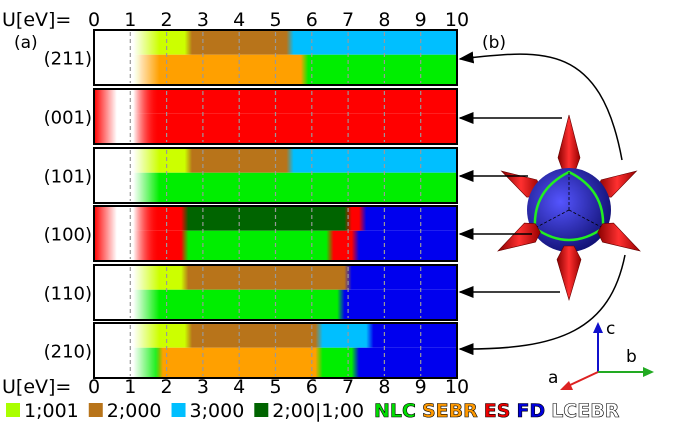 The height and width of the screenshot is (428, 683). I want to click on top-axis-ticks: 0 1 2 3 4 5 6 7 8 9 10, so click(278, 20).